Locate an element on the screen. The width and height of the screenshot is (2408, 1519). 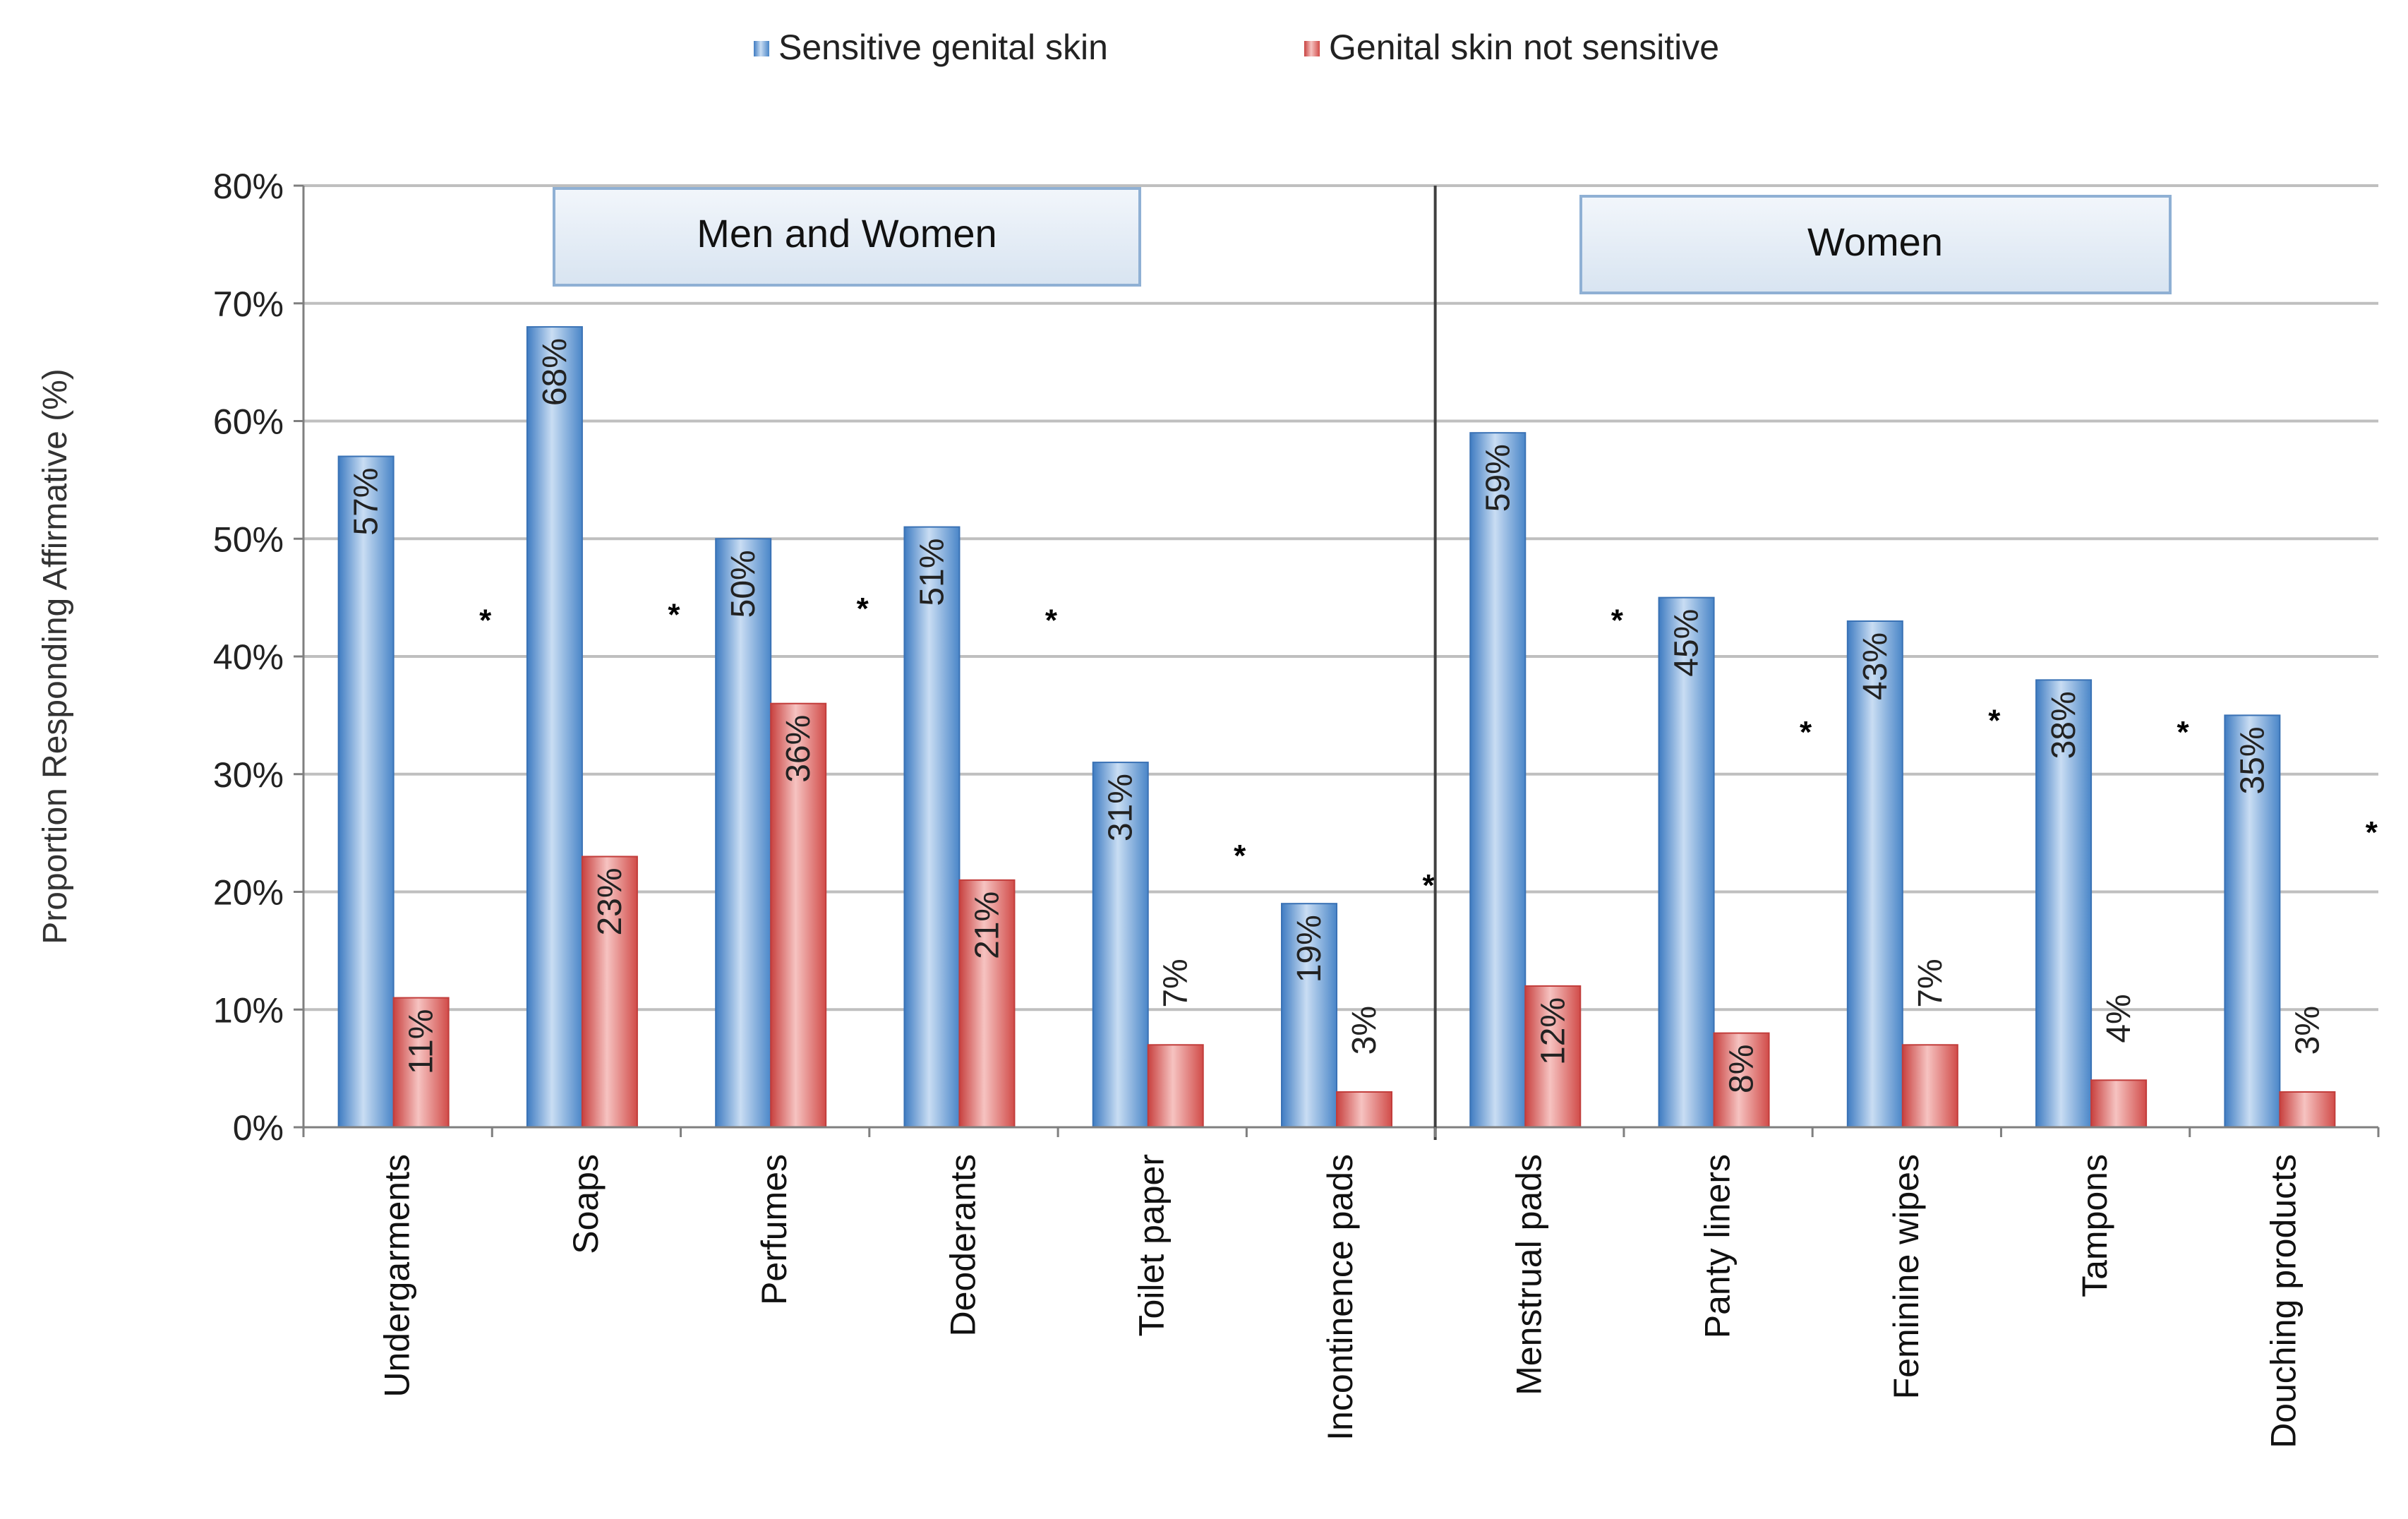
x-tick-label: Soaps is located at coordinates (586, 1204).